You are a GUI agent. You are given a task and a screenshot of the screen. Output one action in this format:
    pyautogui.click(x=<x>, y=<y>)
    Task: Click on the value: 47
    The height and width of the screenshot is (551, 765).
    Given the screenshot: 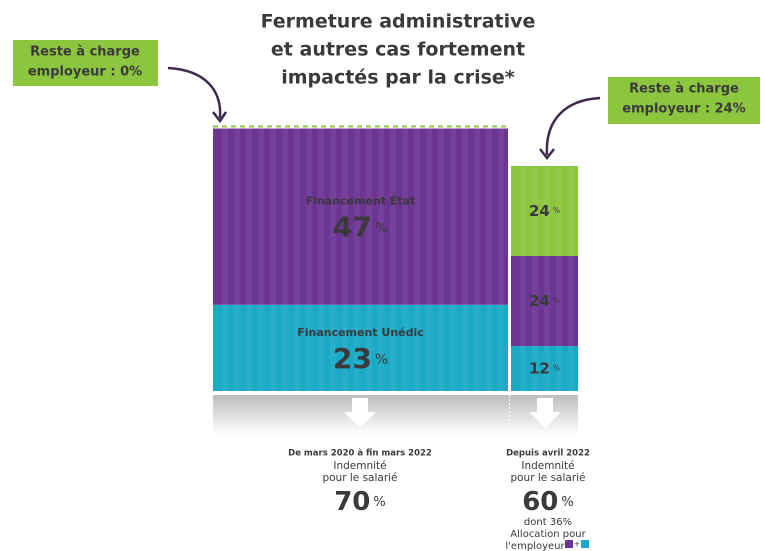 What is the action you would take?
    pyautogui.click(x=352, y=227)
    